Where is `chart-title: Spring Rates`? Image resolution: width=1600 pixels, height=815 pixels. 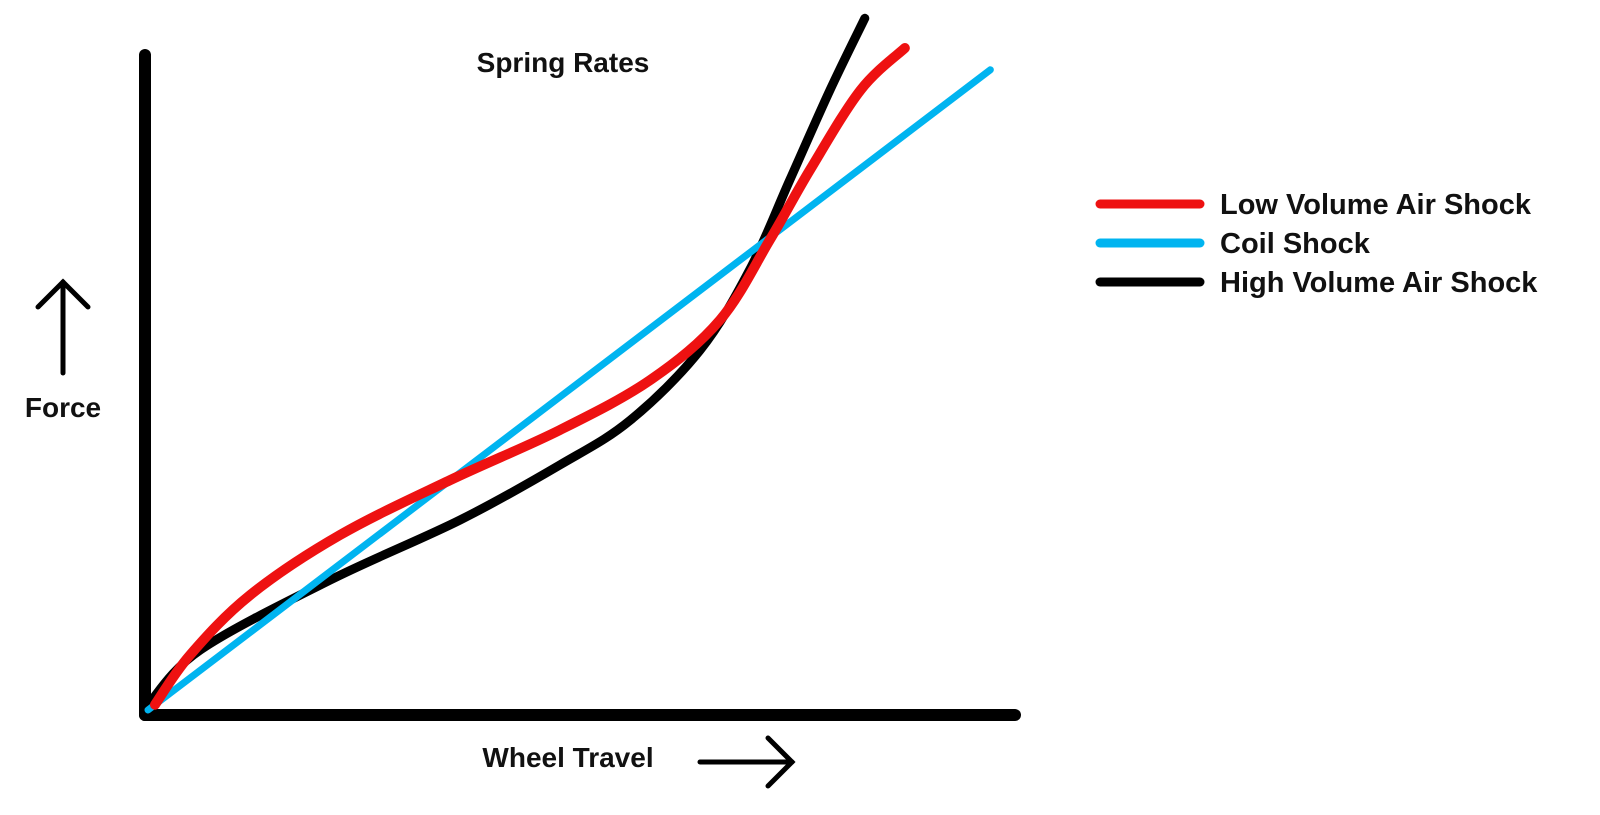 chart-title: Spring Rates is located at coordinates (563, 62).